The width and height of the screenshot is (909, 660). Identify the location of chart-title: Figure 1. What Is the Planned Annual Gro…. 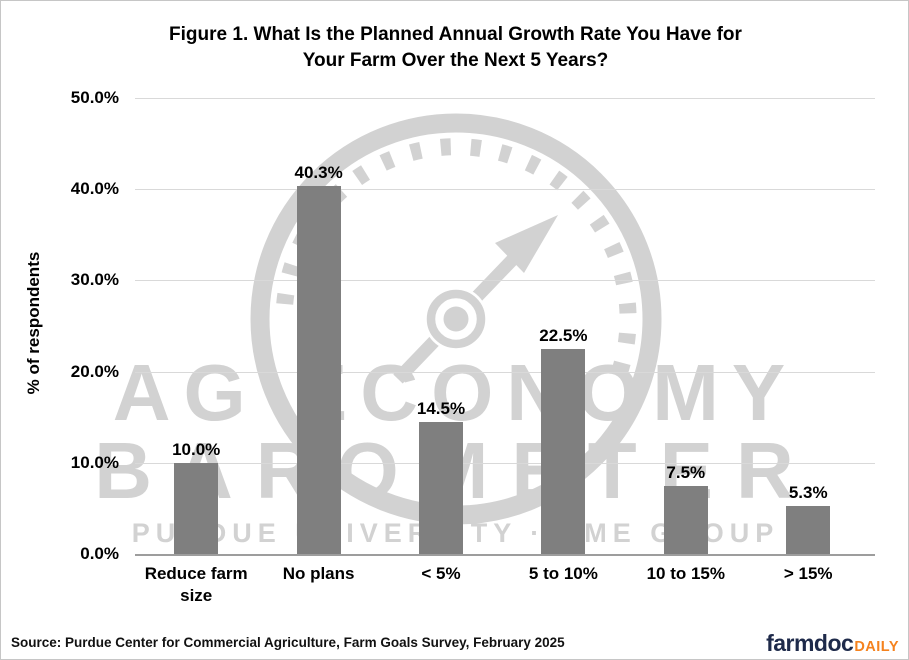
(454, 48).